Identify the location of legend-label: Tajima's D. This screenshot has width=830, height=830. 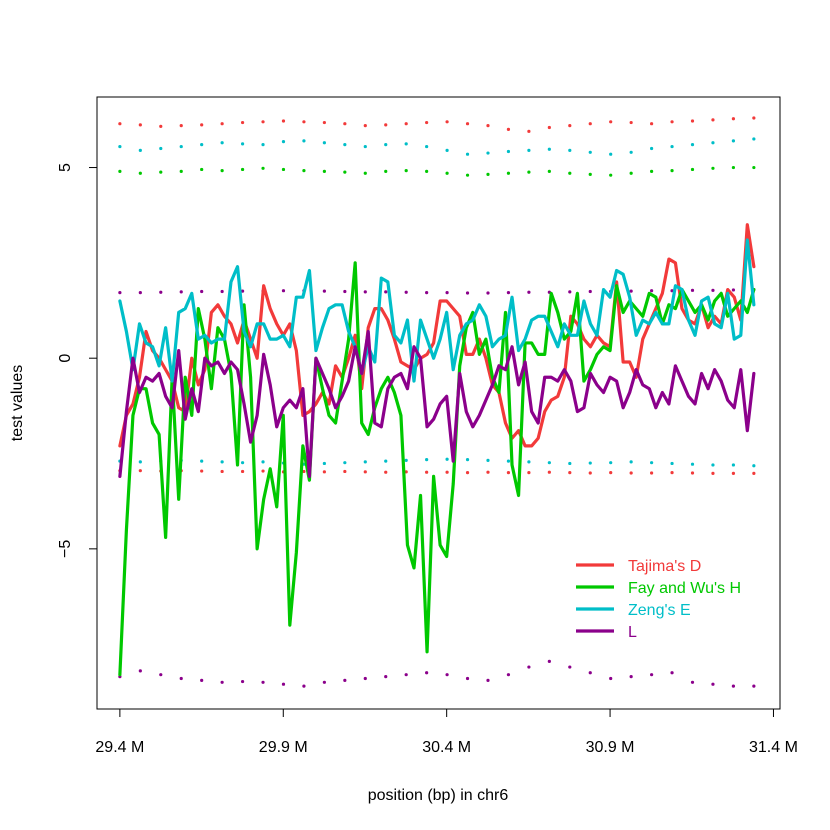
(664, 566).